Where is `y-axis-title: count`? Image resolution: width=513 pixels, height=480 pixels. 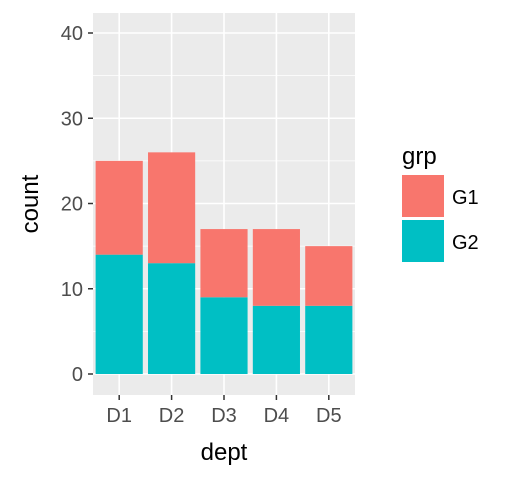
y-axis-title: count is located at coordinates (30, 203).